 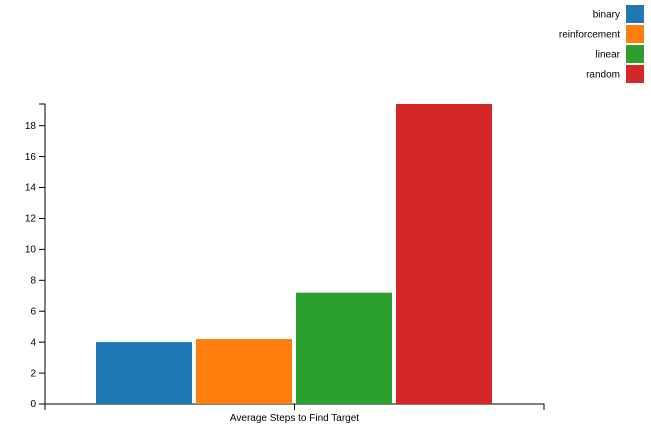 What do you see at coordinates (31, 157) in the screenshot?
I see `y-tick-label: 16` at bounding box center [31, 157].